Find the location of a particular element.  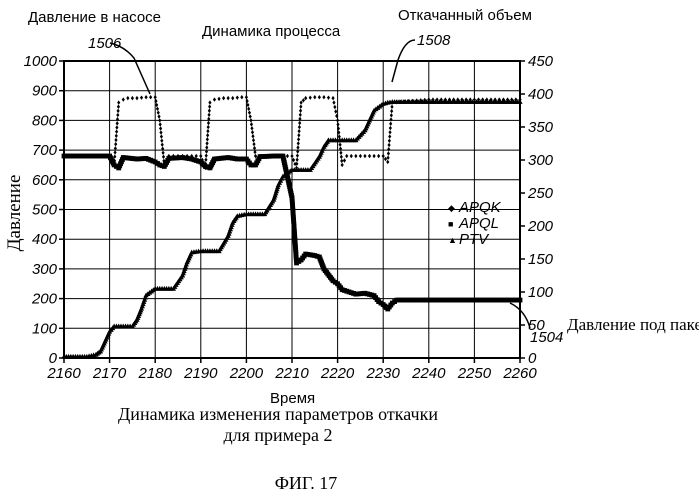

figure-label: ФИГ. 17 is located at coordinates (306, 483).